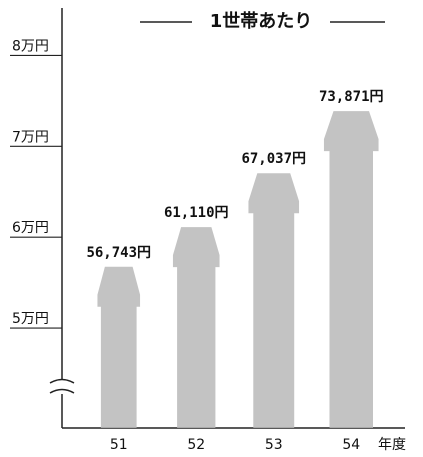 This screenshot has width=423, height=457. What do you see at coordinates (30, 46) in the screenshot?
I see `y-tick-label: 8万円` at bounding box center [30, 46].